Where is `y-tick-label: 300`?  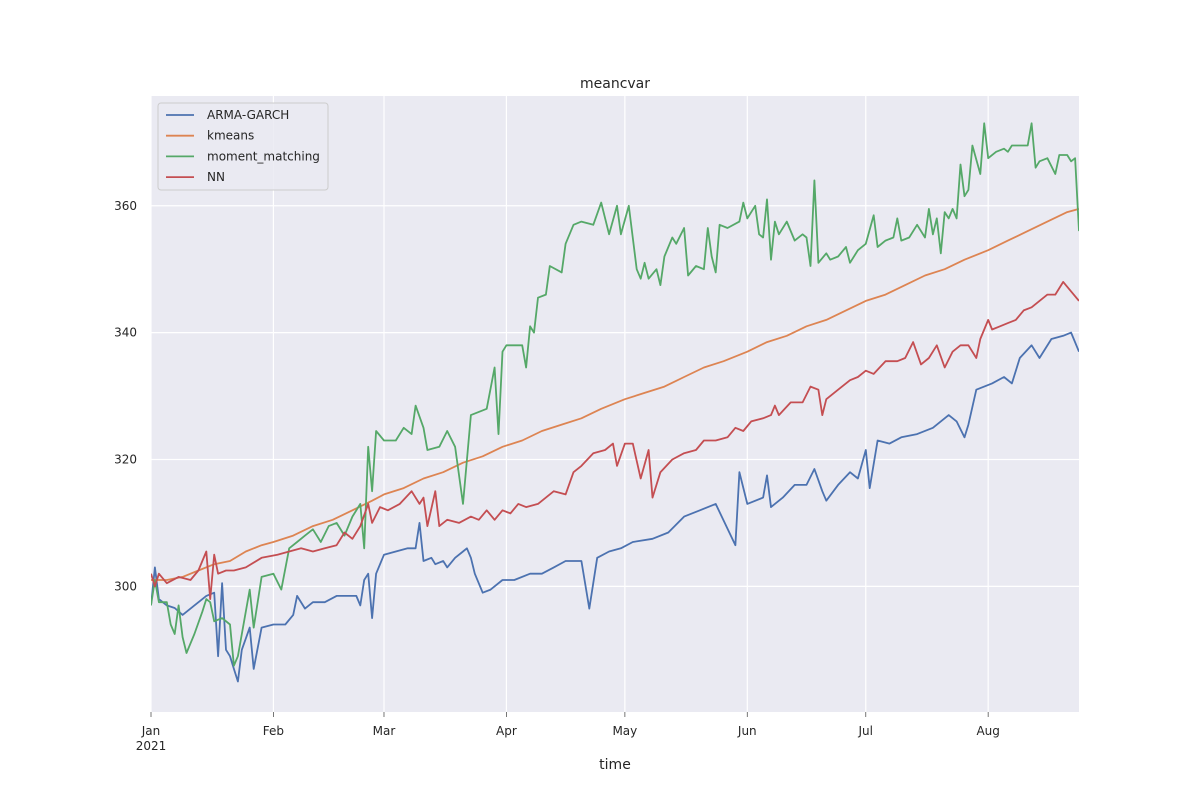 y-tick-label: 300 is located at coordinates (125, 586).